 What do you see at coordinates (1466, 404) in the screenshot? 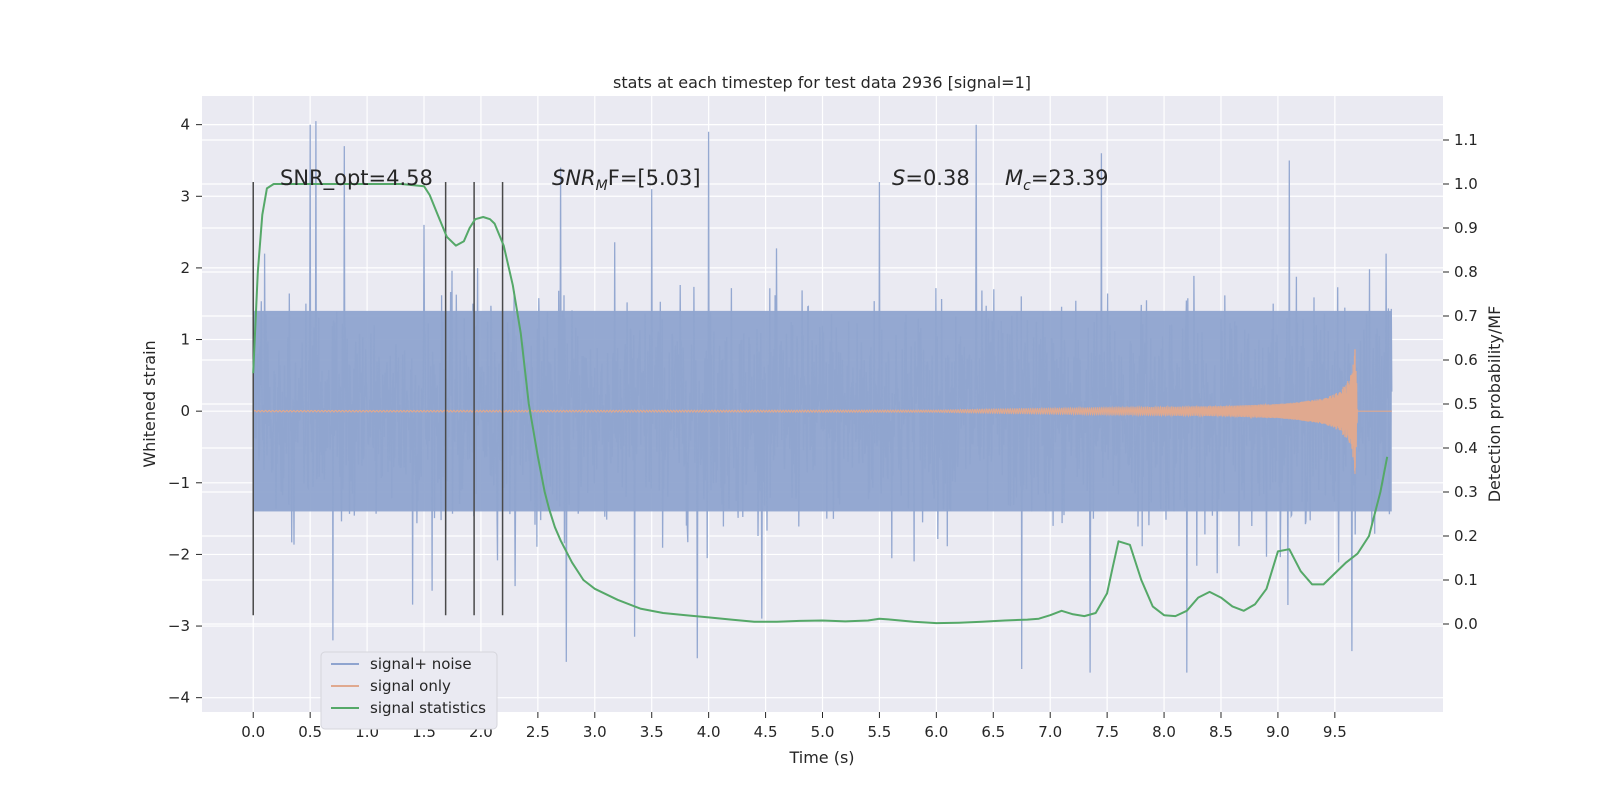
I see `y-right-tick-label: 0.5` at bounding box center [1466, 404].